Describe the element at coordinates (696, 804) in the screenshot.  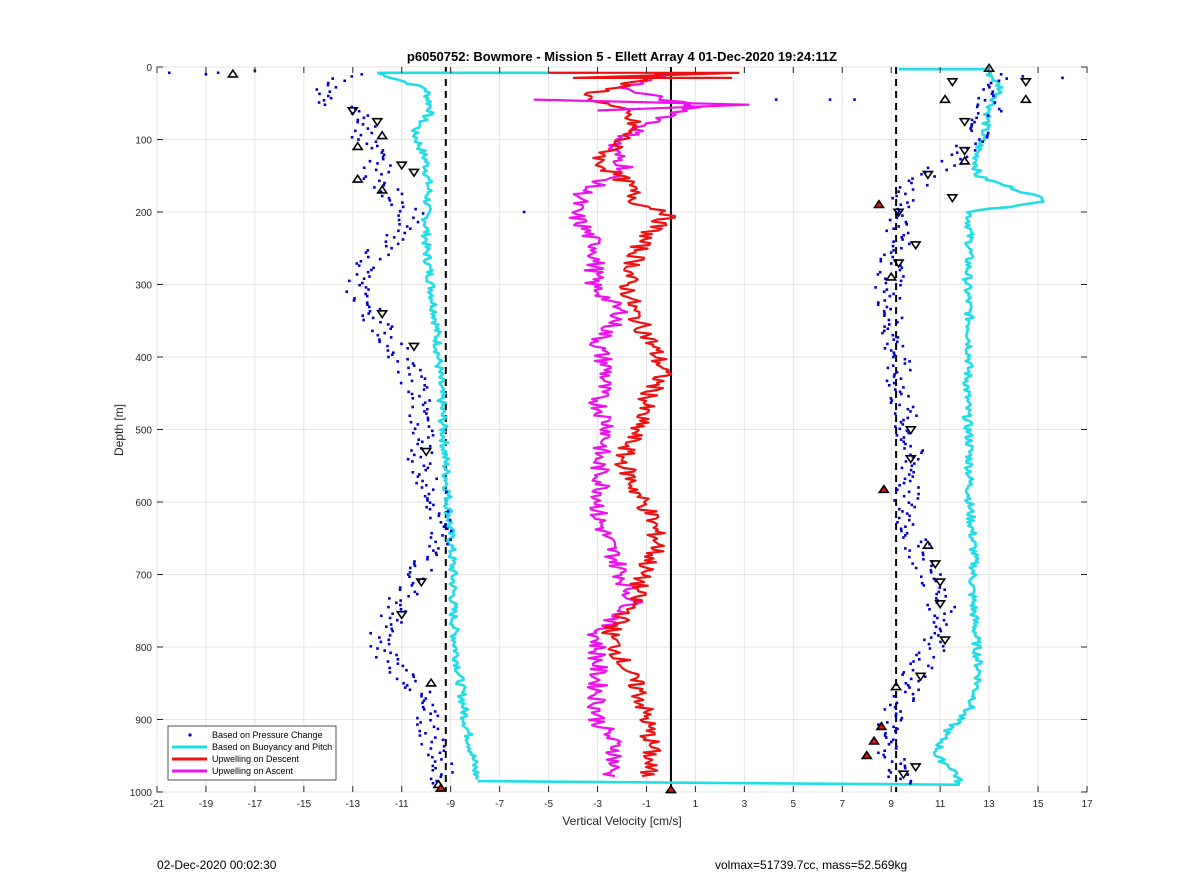
I see `x-tick-label: 1` at that location.